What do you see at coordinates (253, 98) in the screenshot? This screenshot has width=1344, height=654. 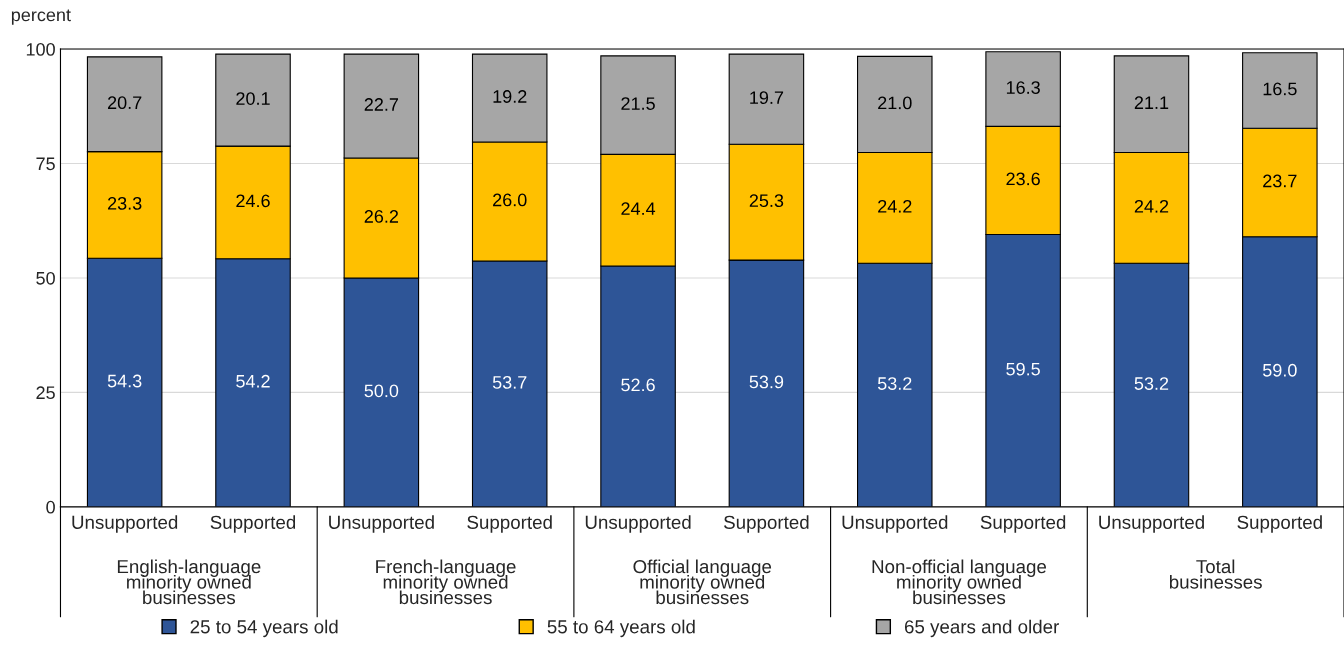 I see `data-label: 20.1` at bounding box center [253, 98].